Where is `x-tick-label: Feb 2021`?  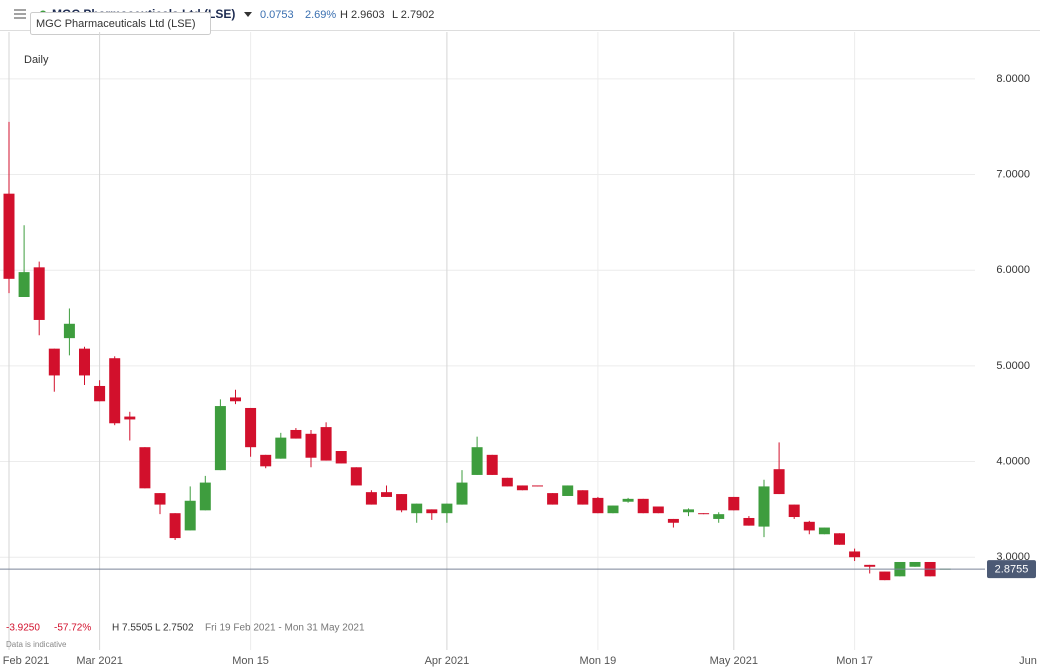
x-tick-label: Feb 2021 is located at coordinates (26, 661).